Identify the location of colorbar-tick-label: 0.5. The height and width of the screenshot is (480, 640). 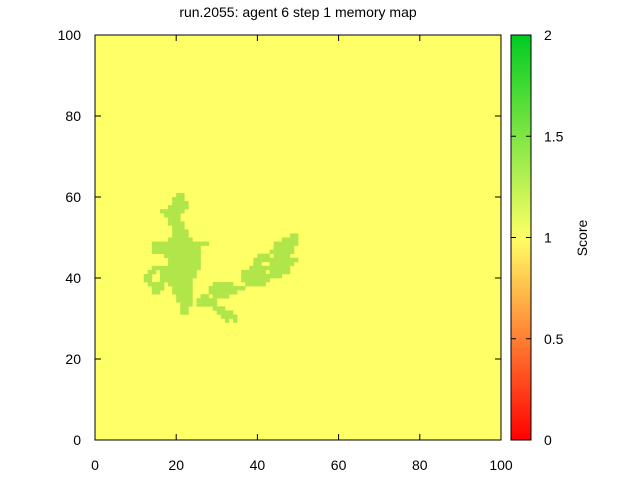
(554, 339).